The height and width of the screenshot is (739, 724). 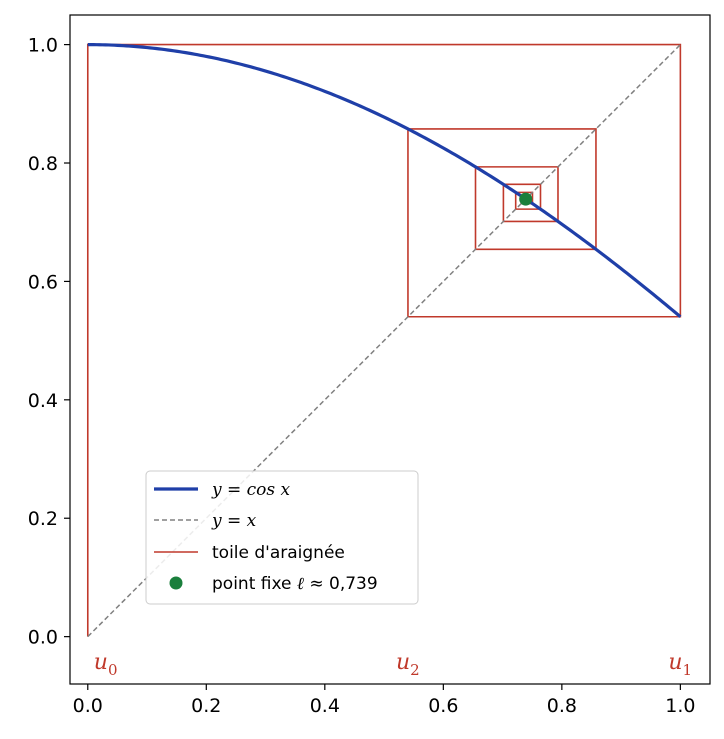 What do you see at coordinates (234, 521) in the screenshot?
I see `legend-label: y = x` at bounding box center [234, 521].